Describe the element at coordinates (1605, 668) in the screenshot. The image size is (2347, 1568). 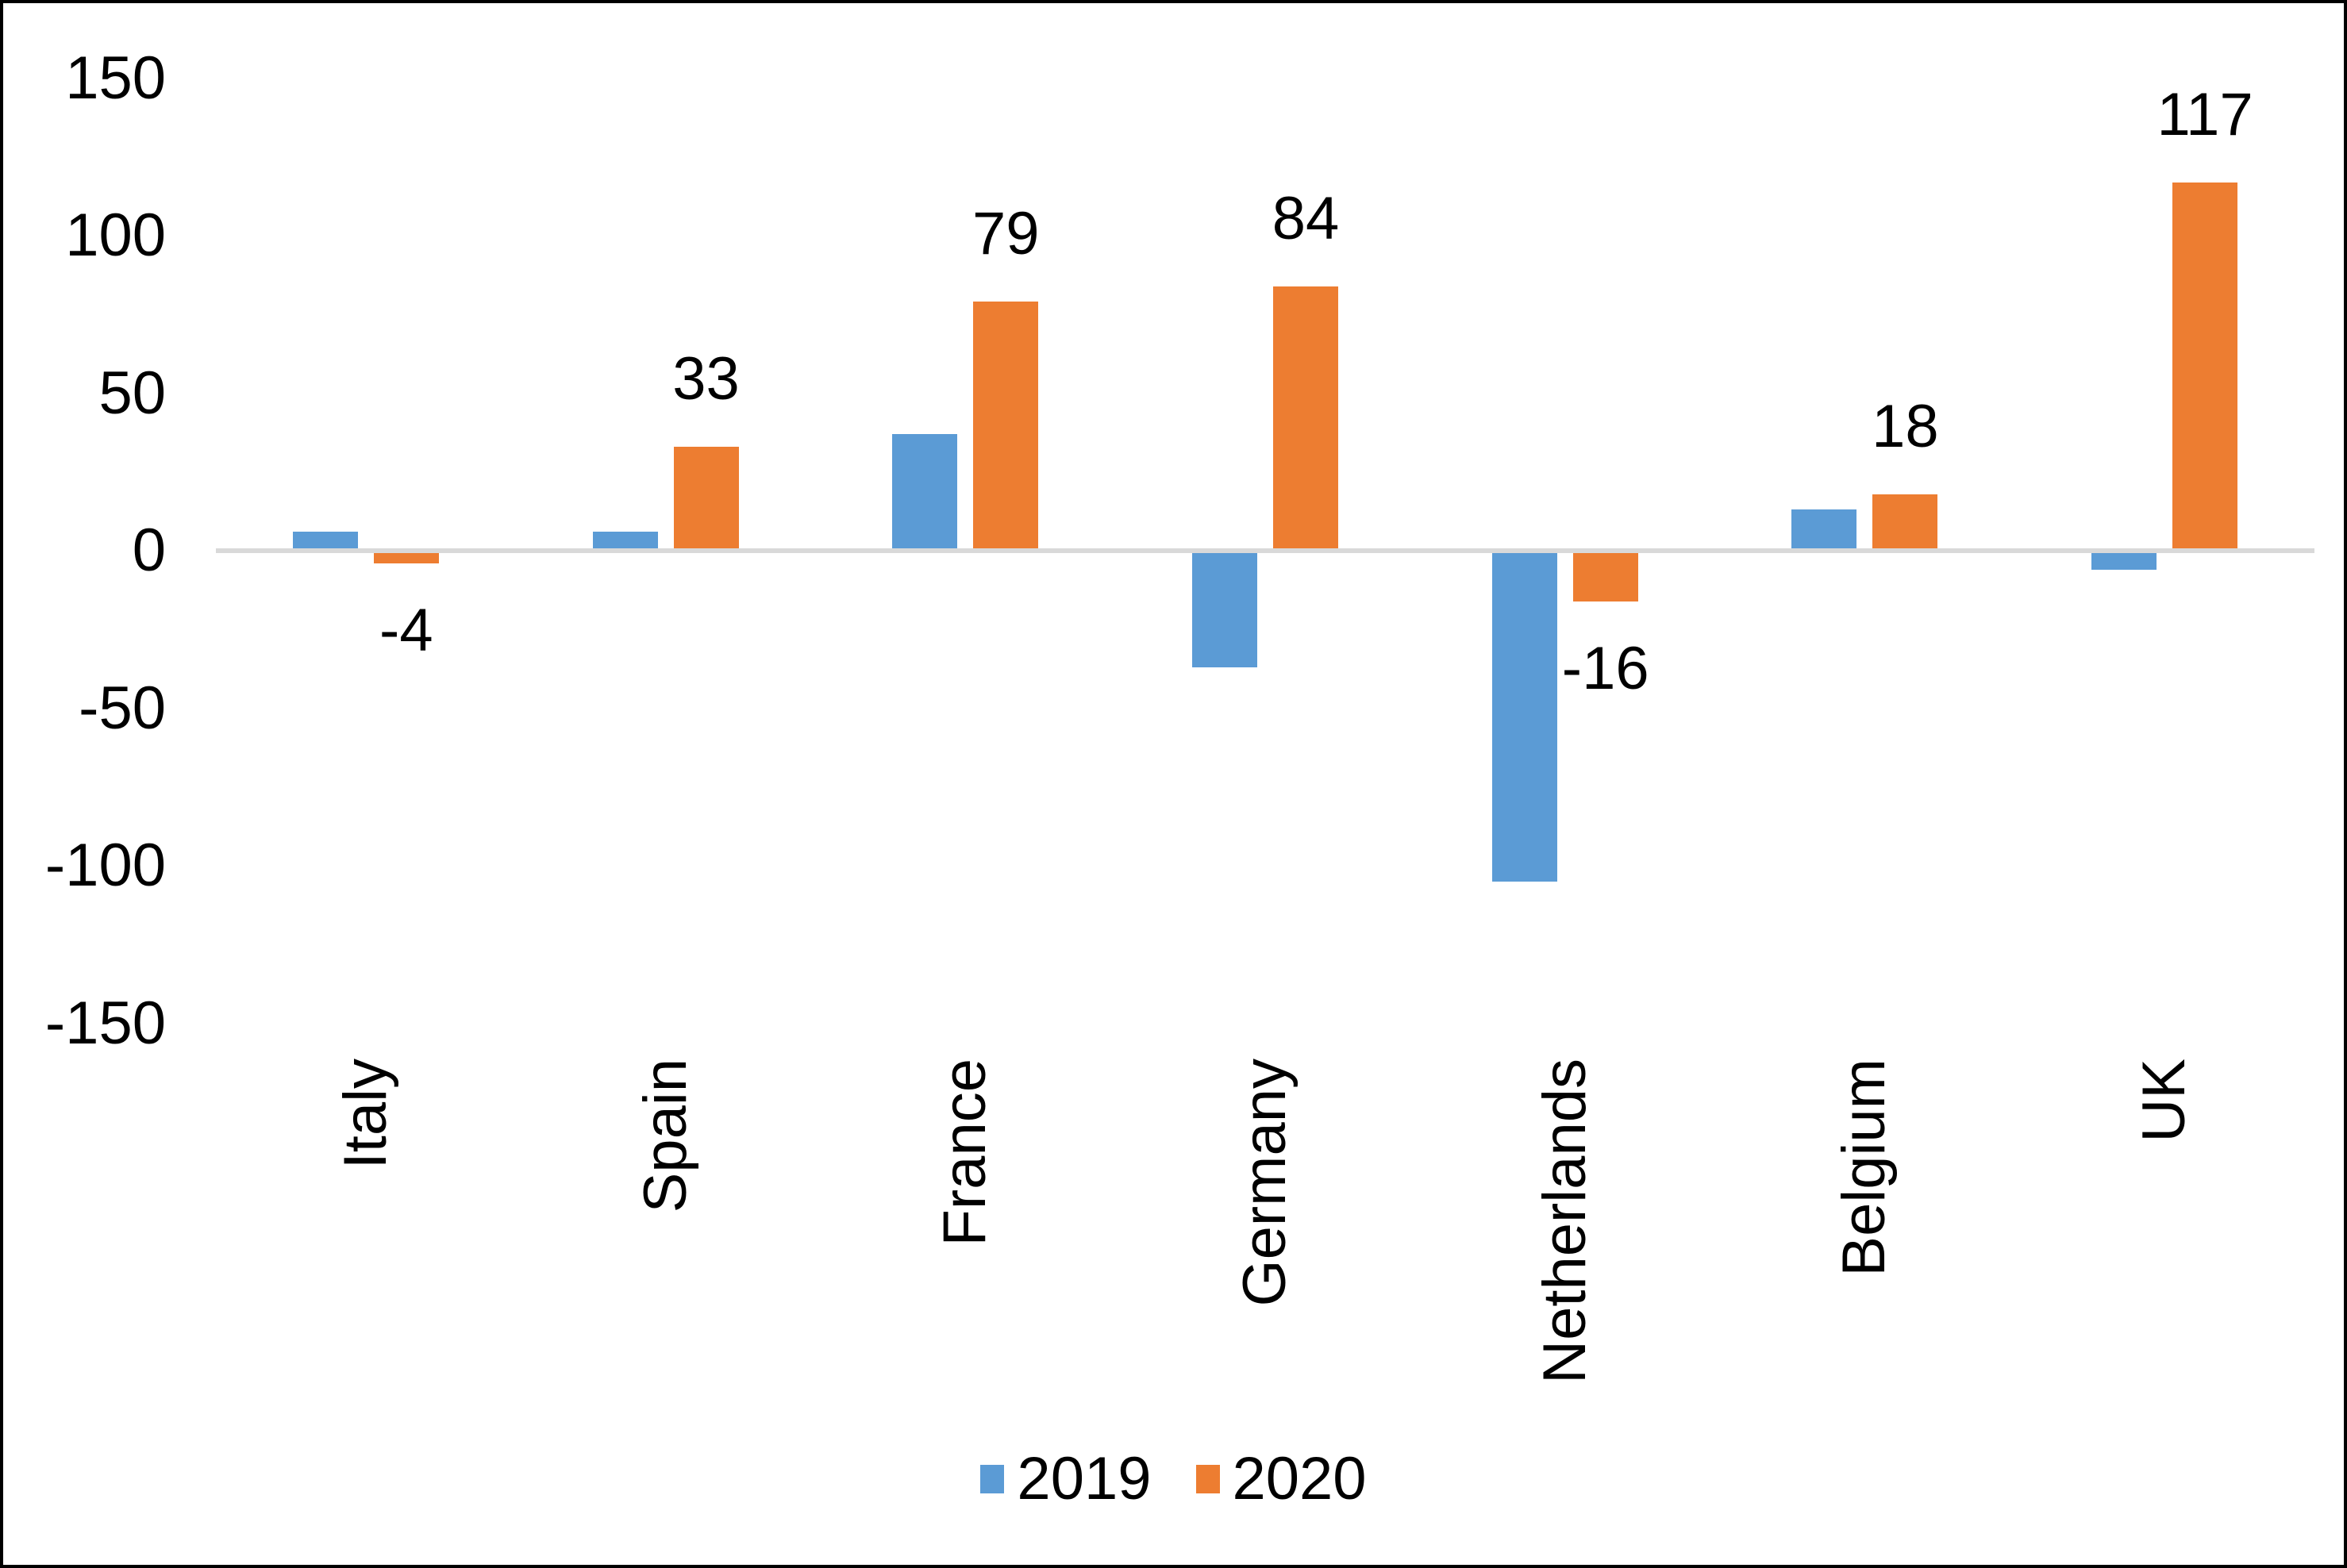
I see `data-label-2020-netherlands: -16` at that location.